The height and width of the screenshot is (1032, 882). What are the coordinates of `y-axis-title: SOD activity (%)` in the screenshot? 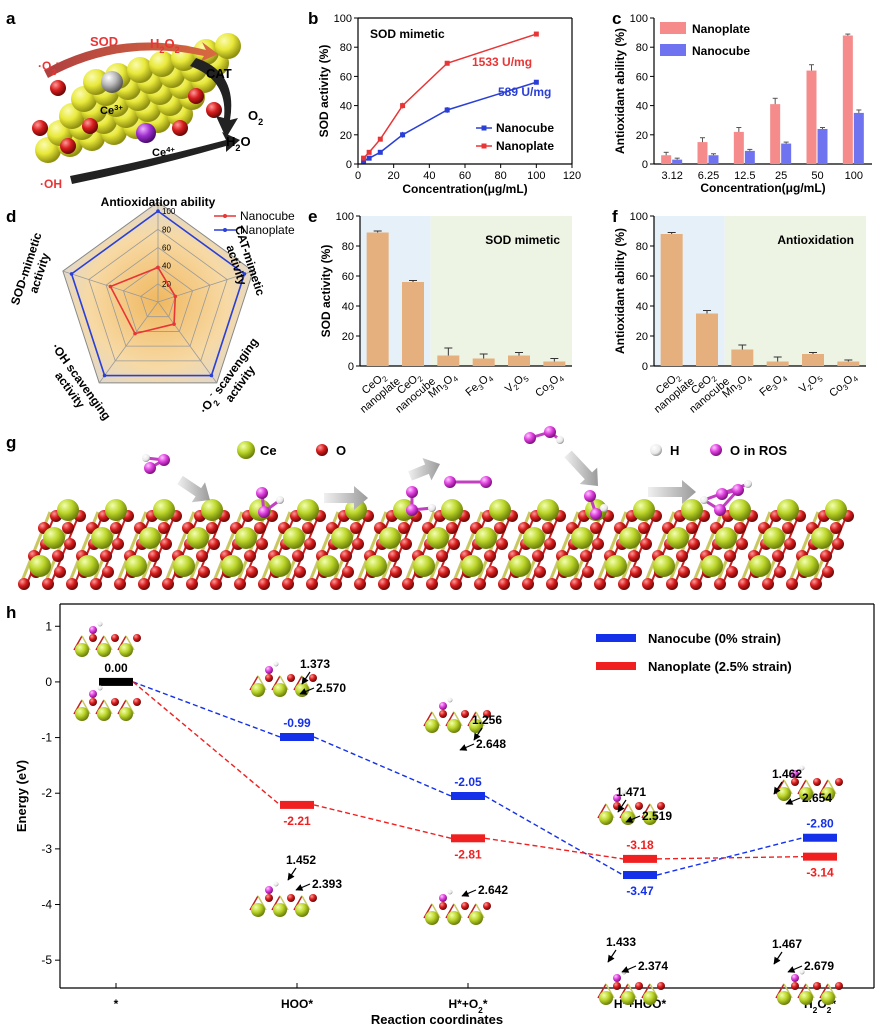 It's located at (326, 291).